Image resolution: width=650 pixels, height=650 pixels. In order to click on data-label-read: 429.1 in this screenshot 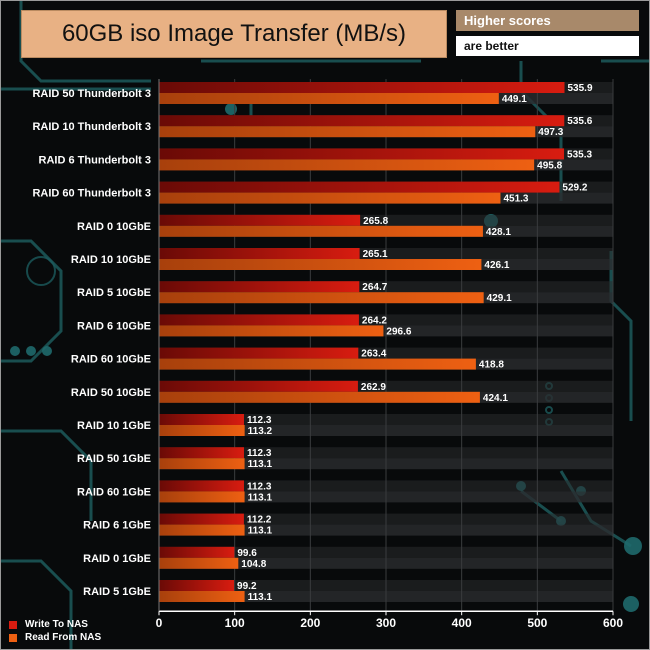, I will do `click(499, 298)`.